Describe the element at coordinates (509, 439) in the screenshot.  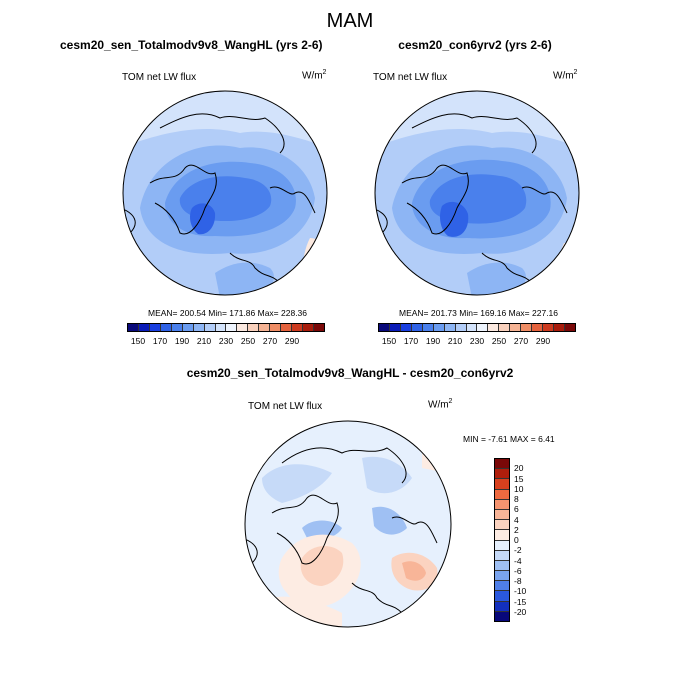
I see `diff-panel-minmax: MIN = -7.61 MAX = 6.41` at that location.